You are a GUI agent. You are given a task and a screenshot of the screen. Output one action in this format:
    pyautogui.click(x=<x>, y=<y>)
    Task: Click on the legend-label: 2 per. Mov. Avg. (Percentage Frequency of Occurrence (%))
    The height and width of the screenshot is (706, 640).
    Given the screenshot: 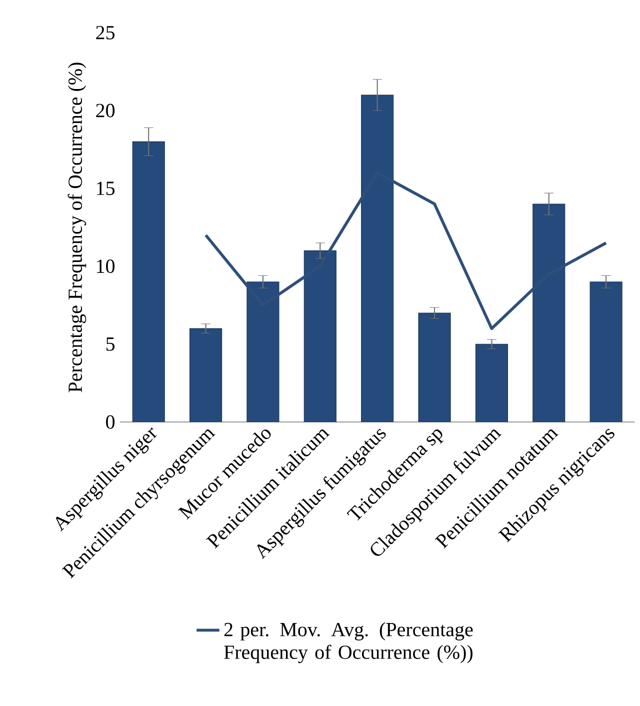 What is the action you would take?
    pyautogui.click(x=348, y=643)
    